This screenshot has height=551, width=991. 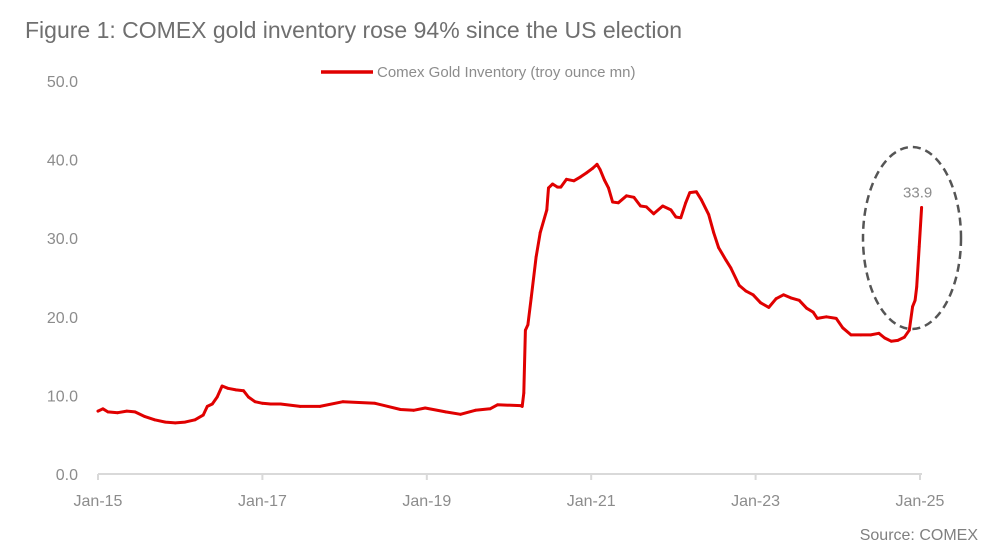 What do you see at coordinates (919, 535) in the screenshot?
I see `source-note: Source: COMEX` at bounding box center [919, 535].